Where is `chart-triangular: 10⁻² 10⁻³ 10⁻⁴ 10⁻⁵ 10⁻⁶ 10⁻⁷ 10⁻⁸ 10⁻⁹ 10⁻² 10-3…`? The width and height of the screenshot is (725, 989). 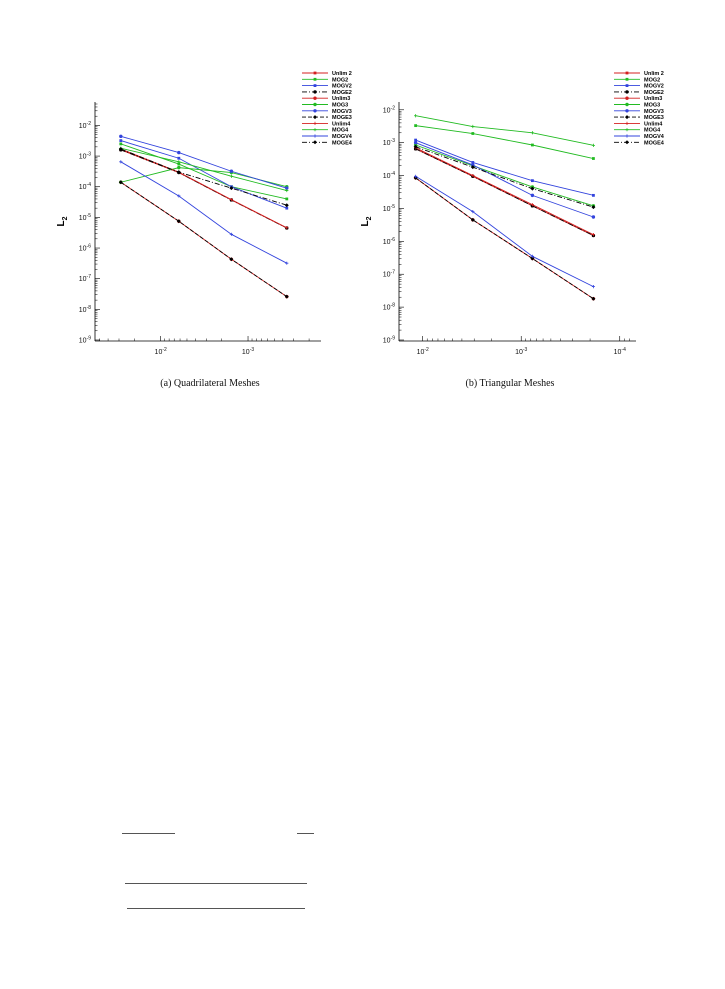
chart-triangular: 10⁻² 10⁻³ 10⁻⁴ 10⁻⁵ 10⁻⁶ 10⁻⁷ 10⁻⁸ 10⁻⁹ 10⁻² 10-3… is located at coordinates (512, 213).